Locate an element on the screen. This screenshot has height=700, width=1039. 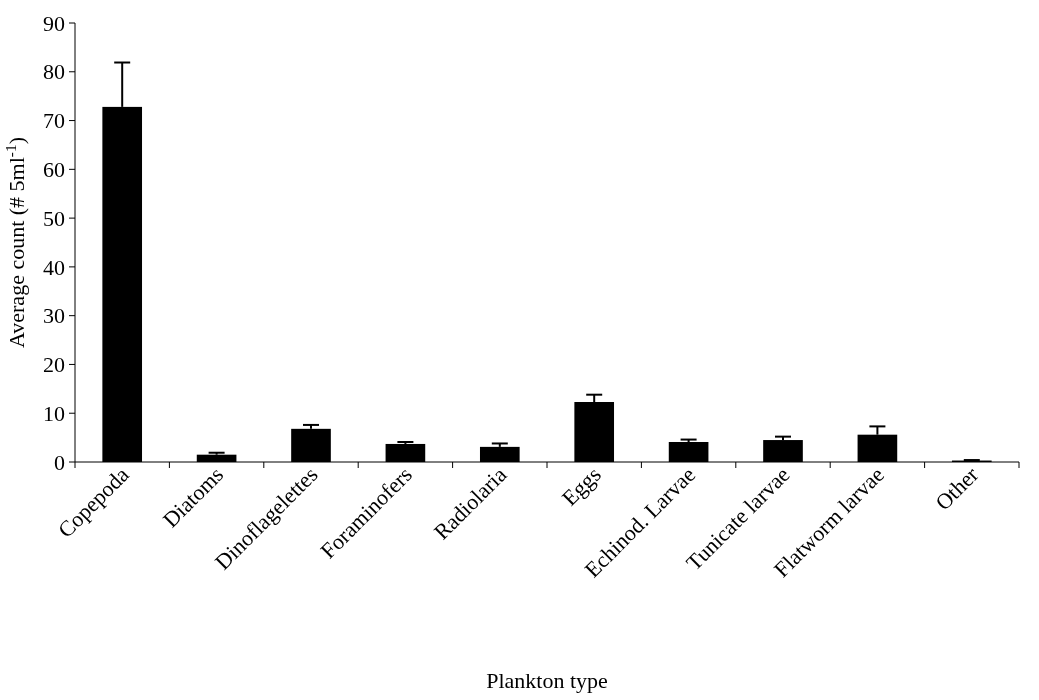
y-tick-label: 40 is located at coordinates (54, 267).